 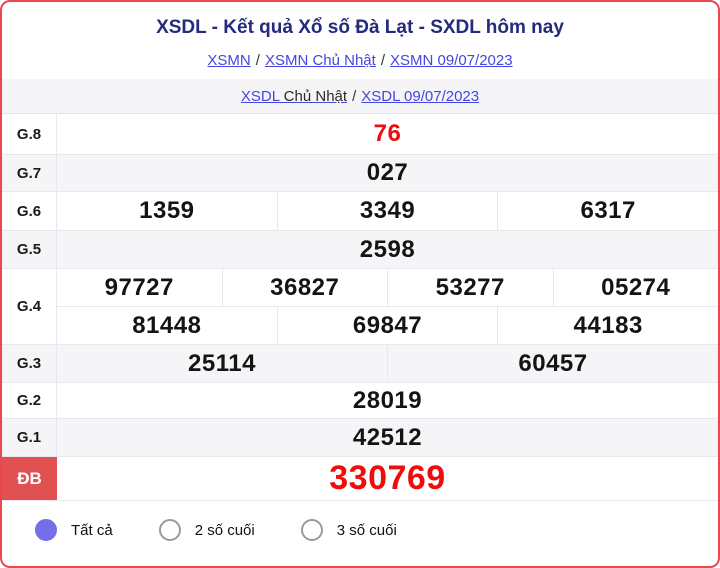 I want to click on filter-option-all: Tất cả, so click(x=74, y=530).